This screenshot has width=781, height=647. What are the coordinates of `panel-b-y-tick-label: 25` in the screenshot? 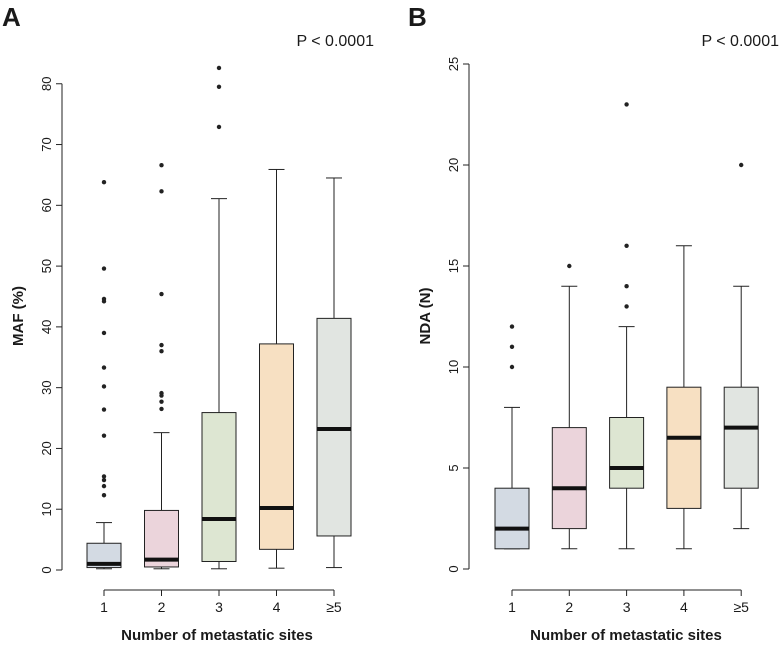 It's located at (453, 64).